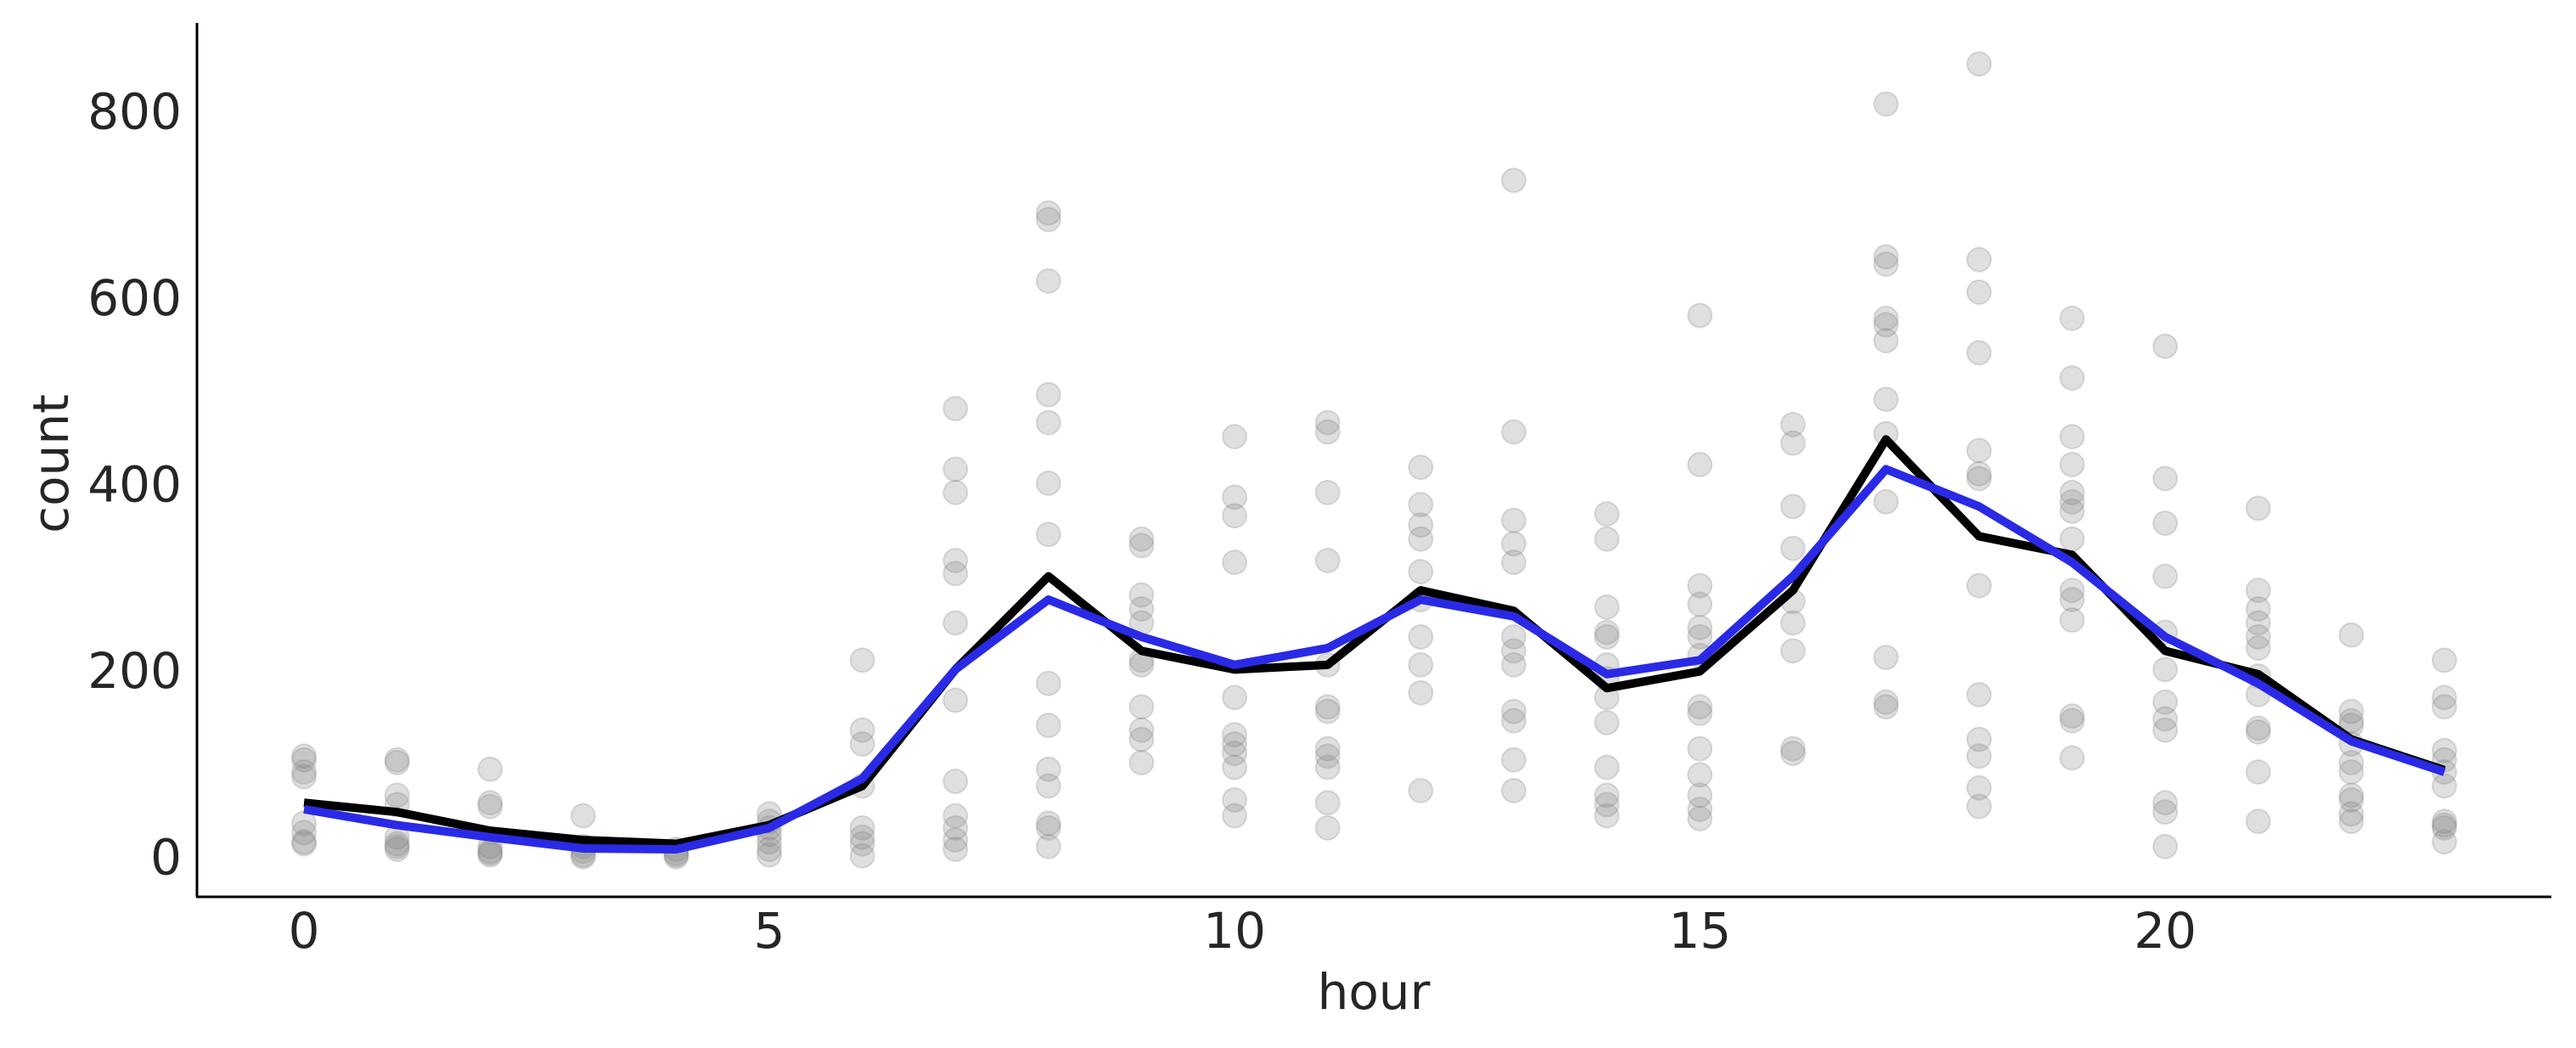 This screenshot has height=1048, width=2576. I want to click on y-tick-label: 200, so click(134, 671).